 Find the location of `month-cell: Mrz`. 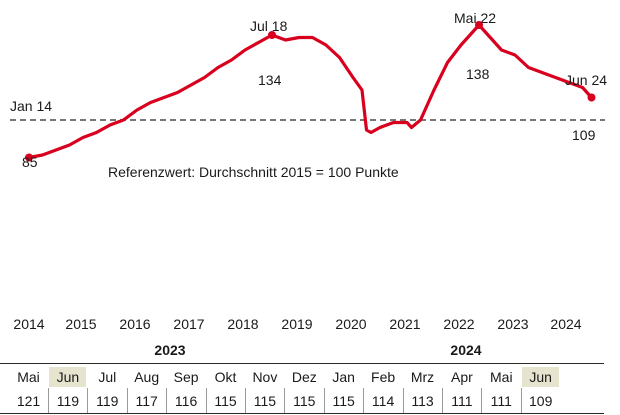

month-cell: Mrz is located at coordinates (422, 377).